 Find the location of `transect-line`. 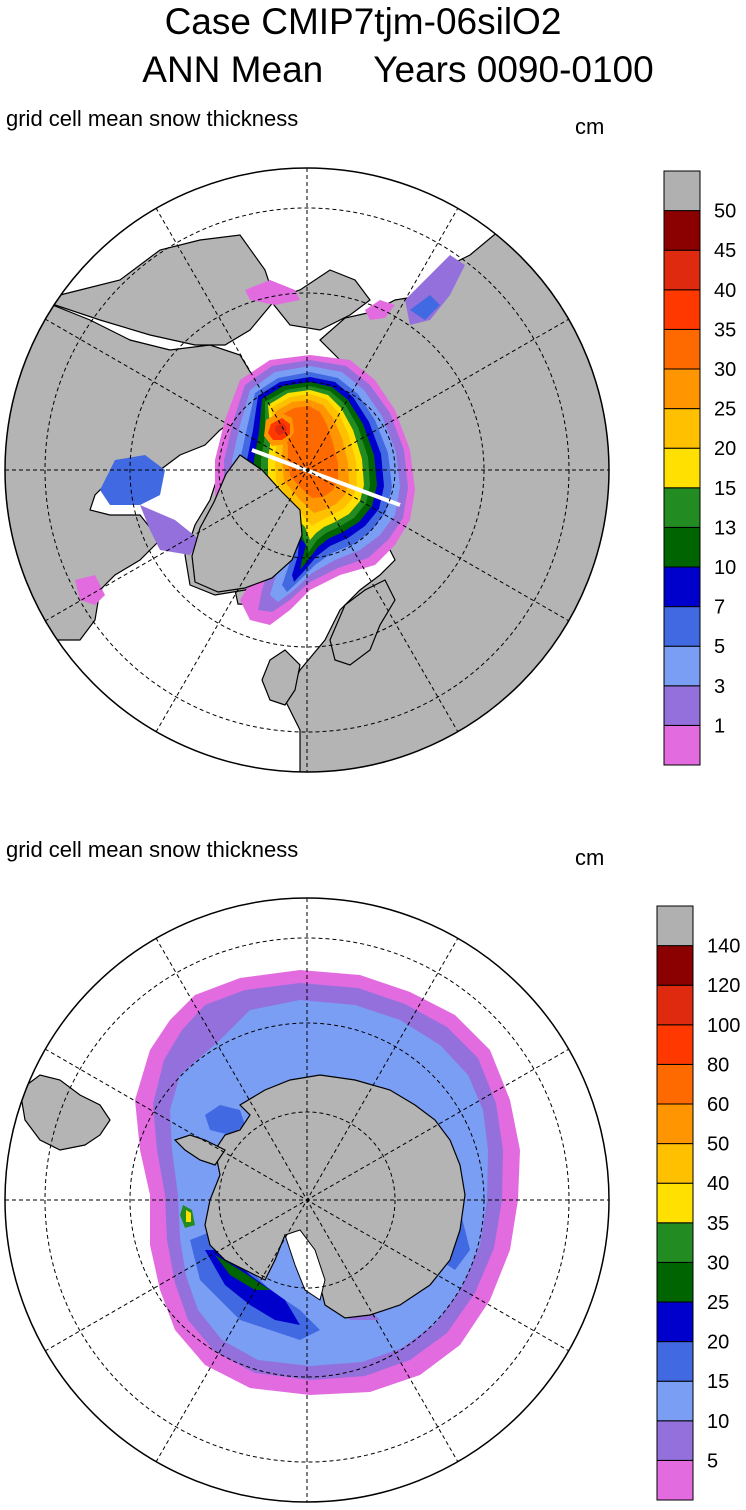

transect-line is located at coordinates (326, 477).